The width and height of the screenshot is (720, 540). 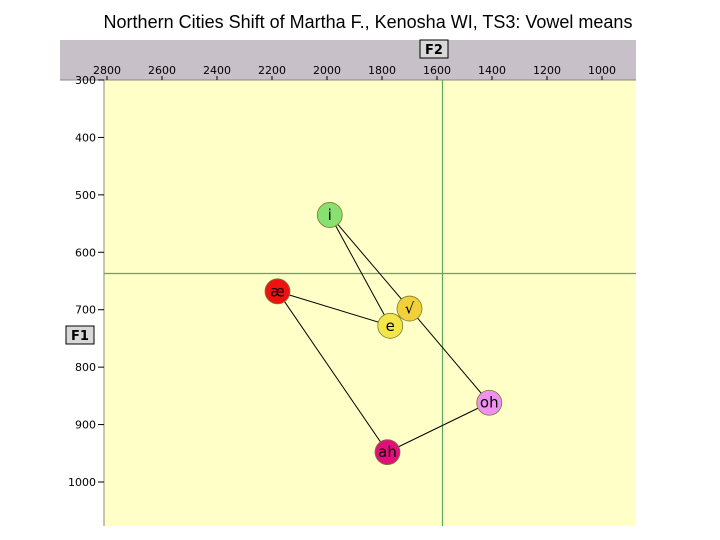 I want to click on y-tick-label: 500, so click(x=85, y=195).